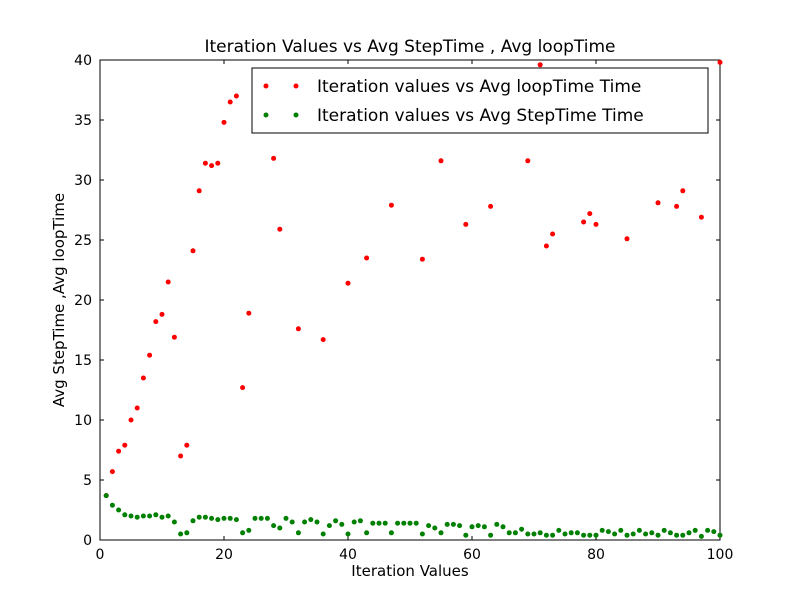  Describe the element at coordinates (224, 555) in the screenshot. I see `x-tick-label: 20` at that location.